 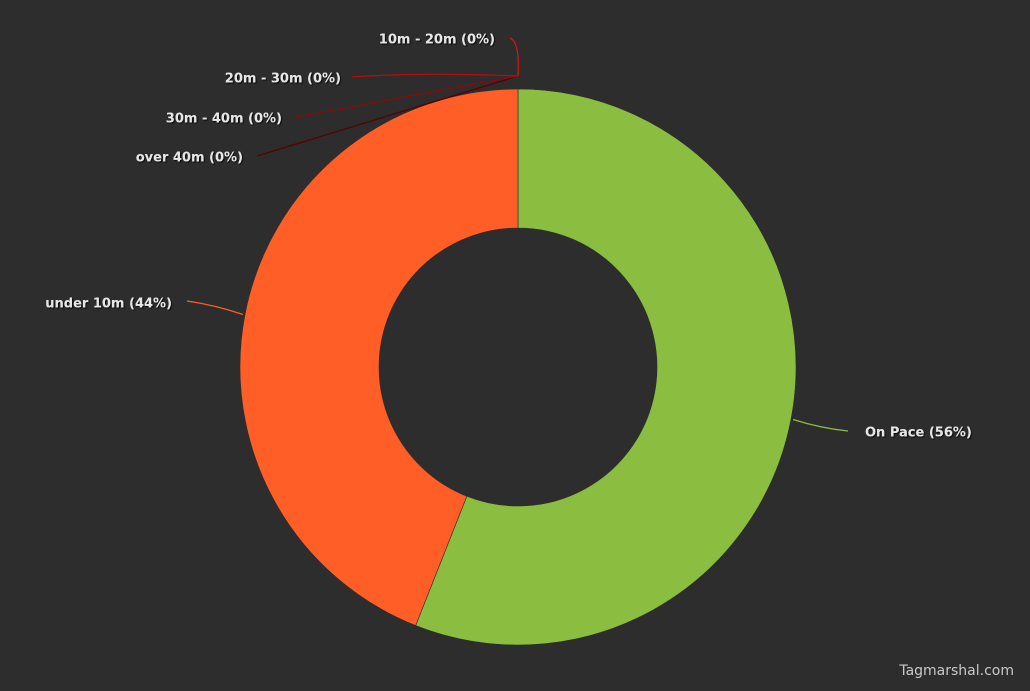 I want to click on watermark-text: Tagmarshal.com, so click(x=956, y=671).